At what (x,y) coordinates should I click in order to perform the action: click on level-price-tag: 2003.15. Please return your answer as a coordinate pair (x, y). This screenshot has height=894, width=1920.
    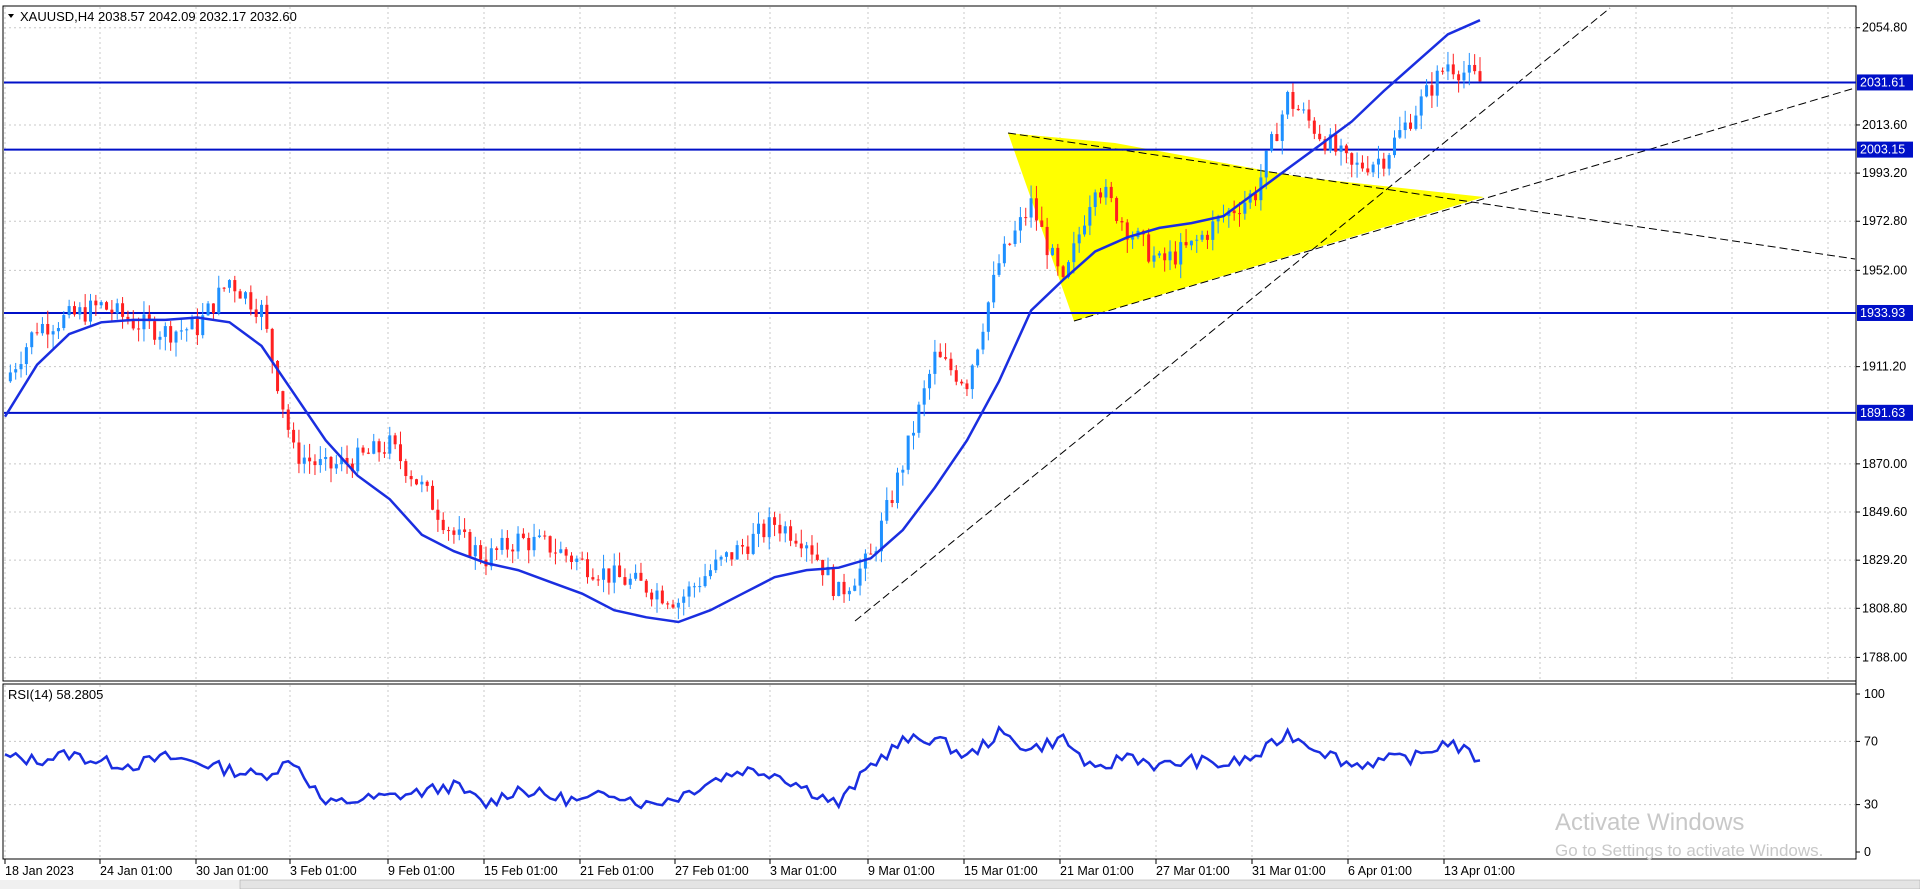
    Looking at the image, I should click on (1885, 149).